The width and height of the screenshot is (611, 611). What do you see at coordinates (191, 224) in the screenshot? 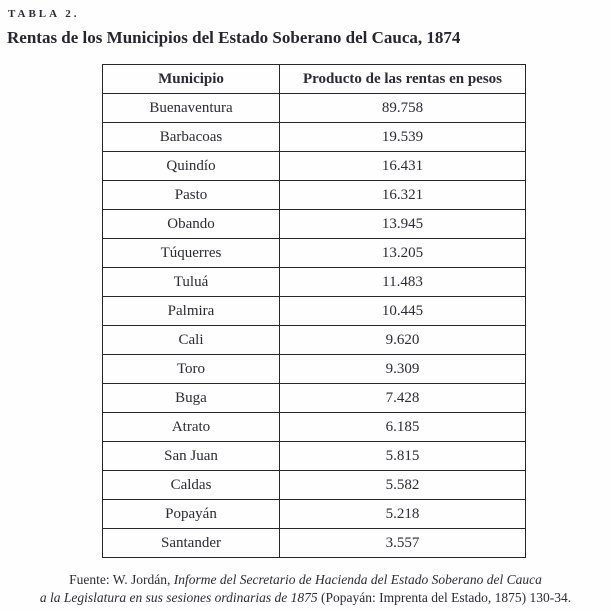
I see `municipio-cell: Obando` at bounding box center [191, 224].